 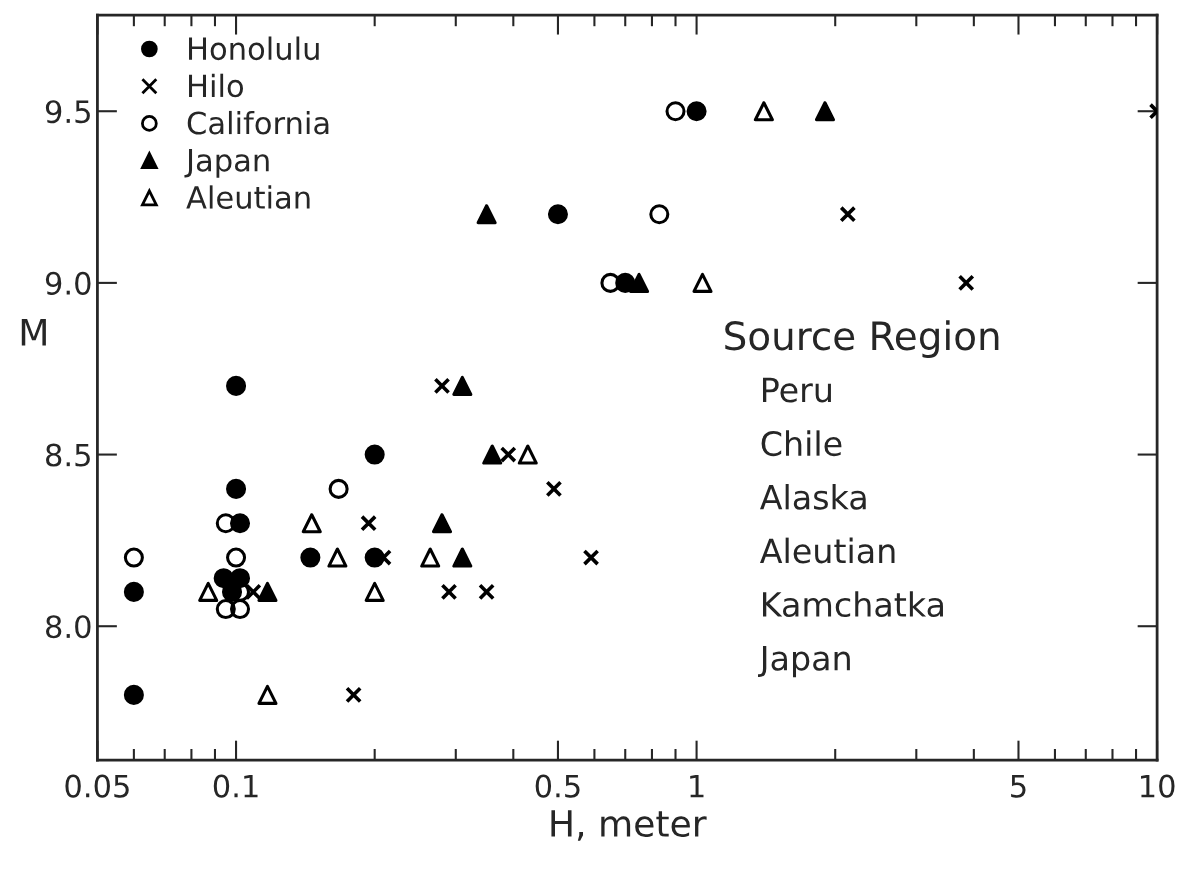 I want to click on annotation: Source Region, so click(x=862, y=339).